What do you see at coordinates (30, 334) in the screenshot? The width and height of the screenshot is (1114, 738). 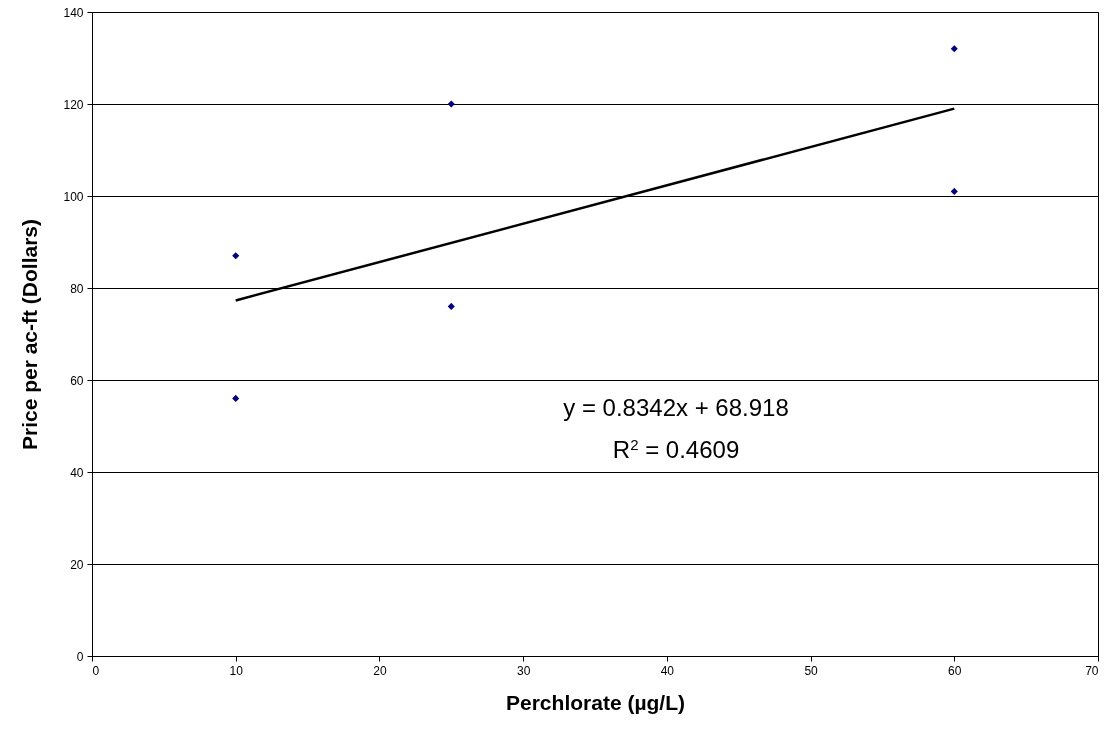 I see `y-axis-title: Price per ac-ft (Dollars)` at bounding box center [30, 334].